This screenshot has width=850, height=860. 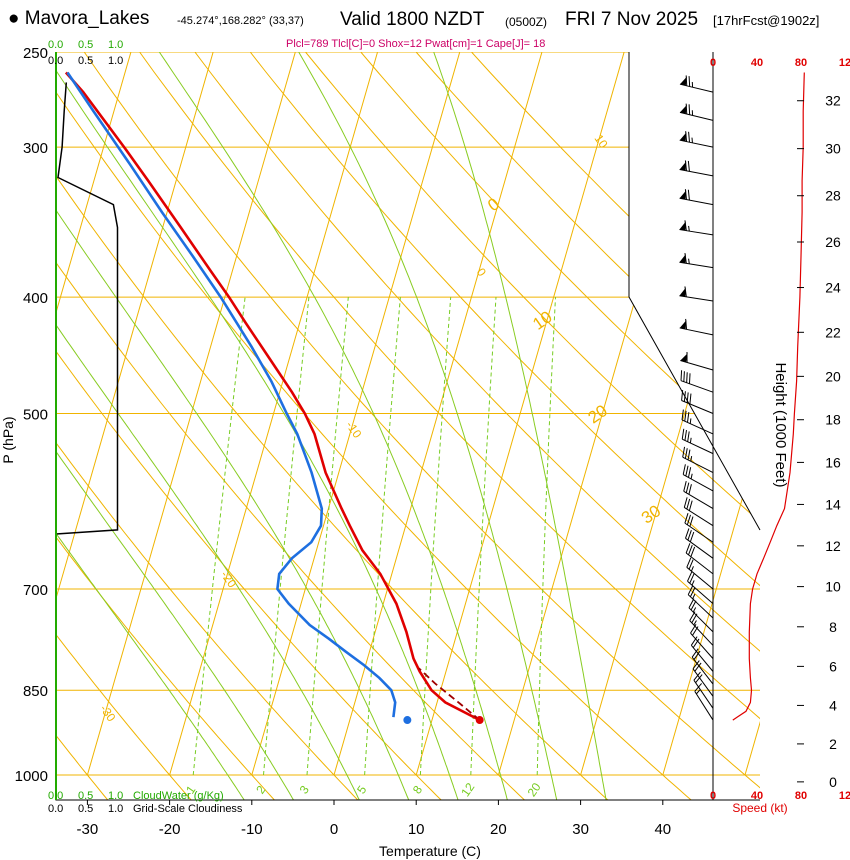 I want to click on dry-adiabat-label: 20, so click(x=598, y=414).